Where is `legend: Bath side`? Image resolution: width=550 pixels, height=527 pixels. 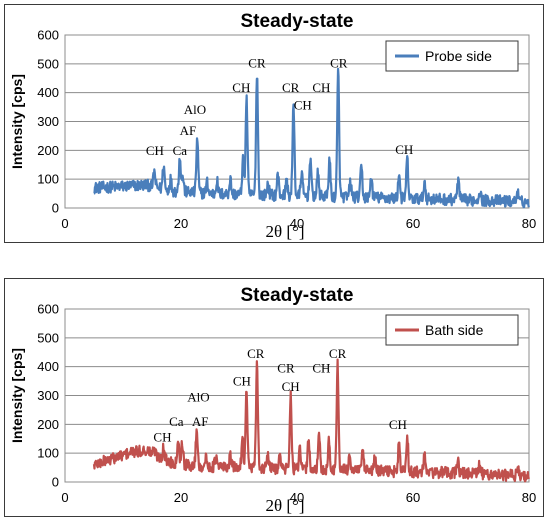 legend: Bath side is located at coordinates (452, 330).